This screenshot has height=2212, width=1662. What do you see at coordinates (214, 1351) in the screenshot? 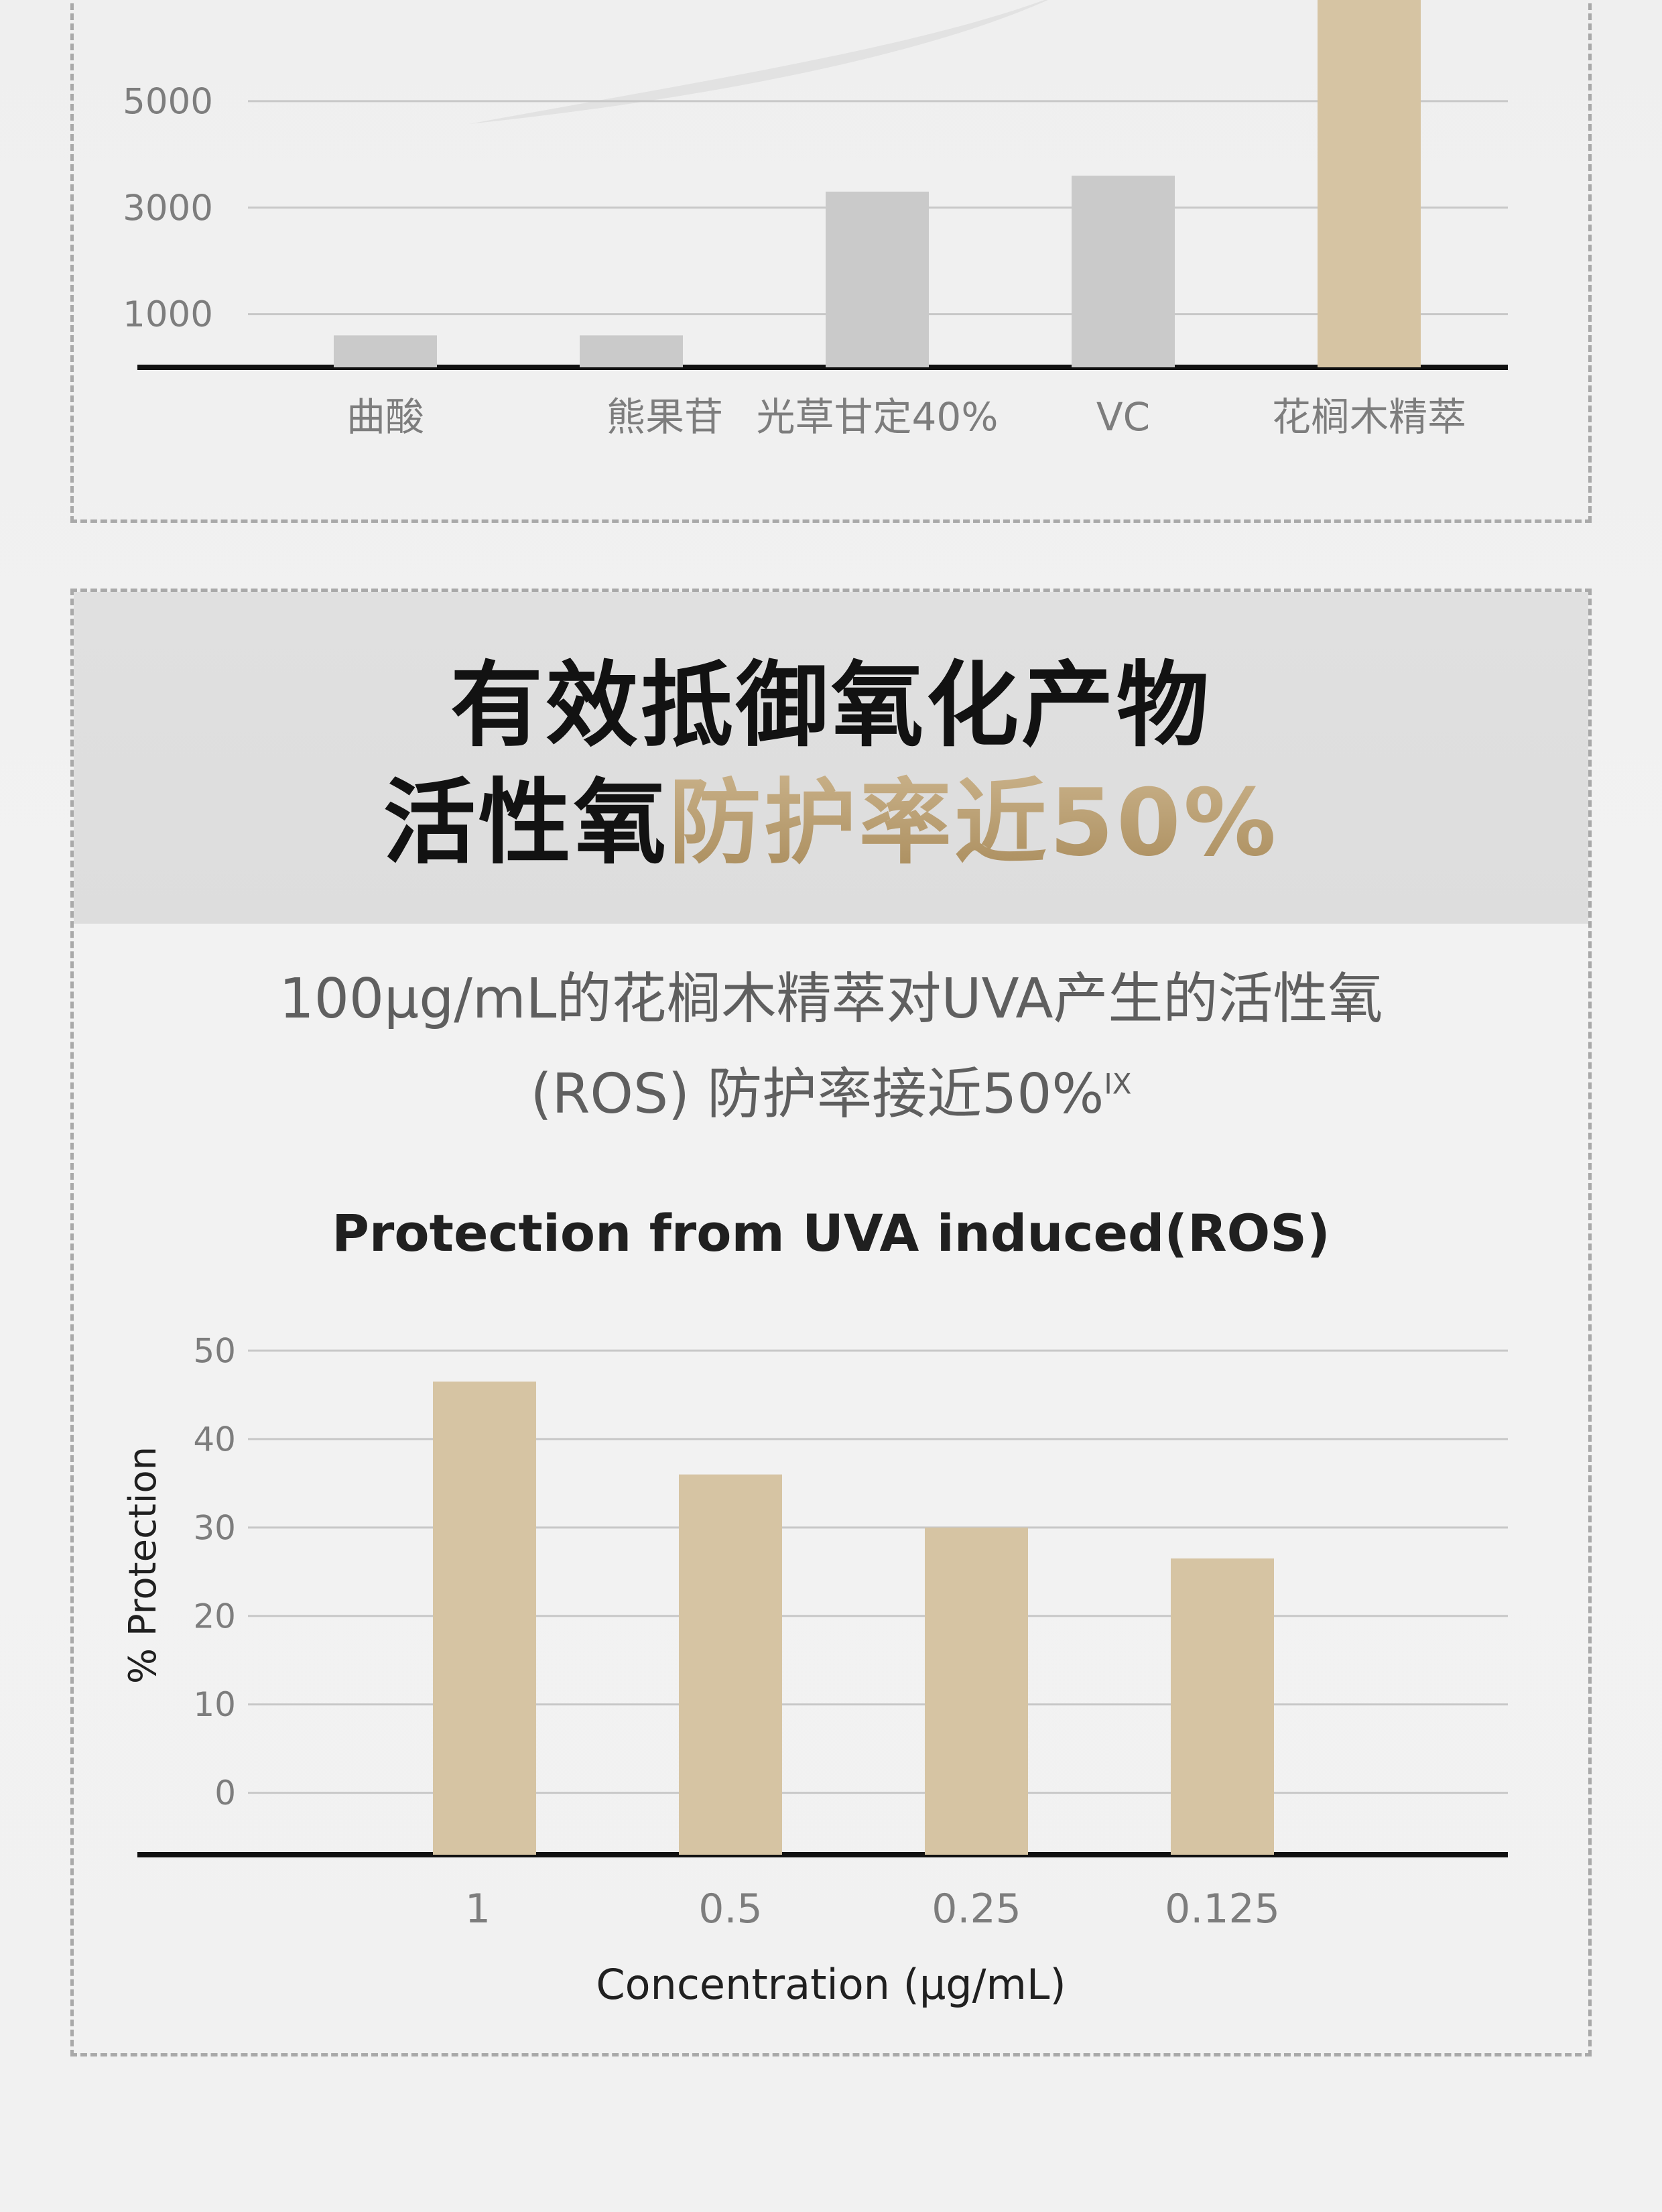
I see `y-tick-label-5: 50` at bounding box center [214, 1351].